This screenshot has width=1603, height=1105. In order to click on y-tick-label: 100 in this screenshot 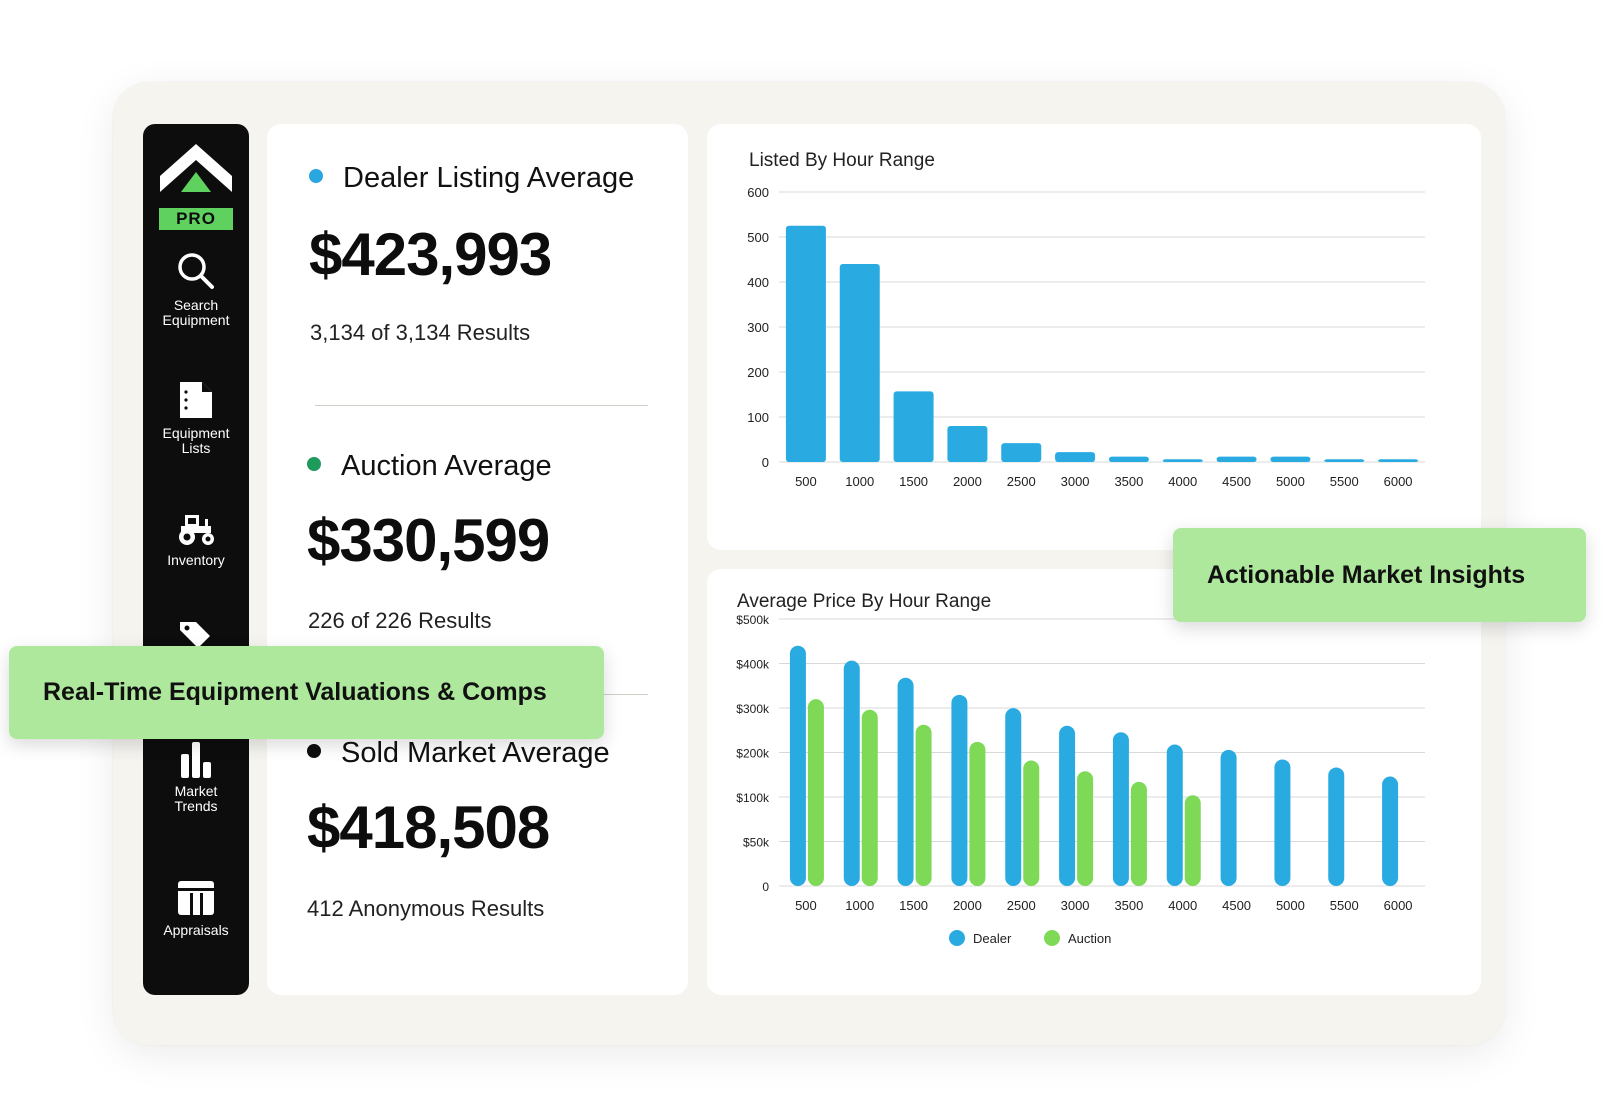, I will do `click(758, 417)`.